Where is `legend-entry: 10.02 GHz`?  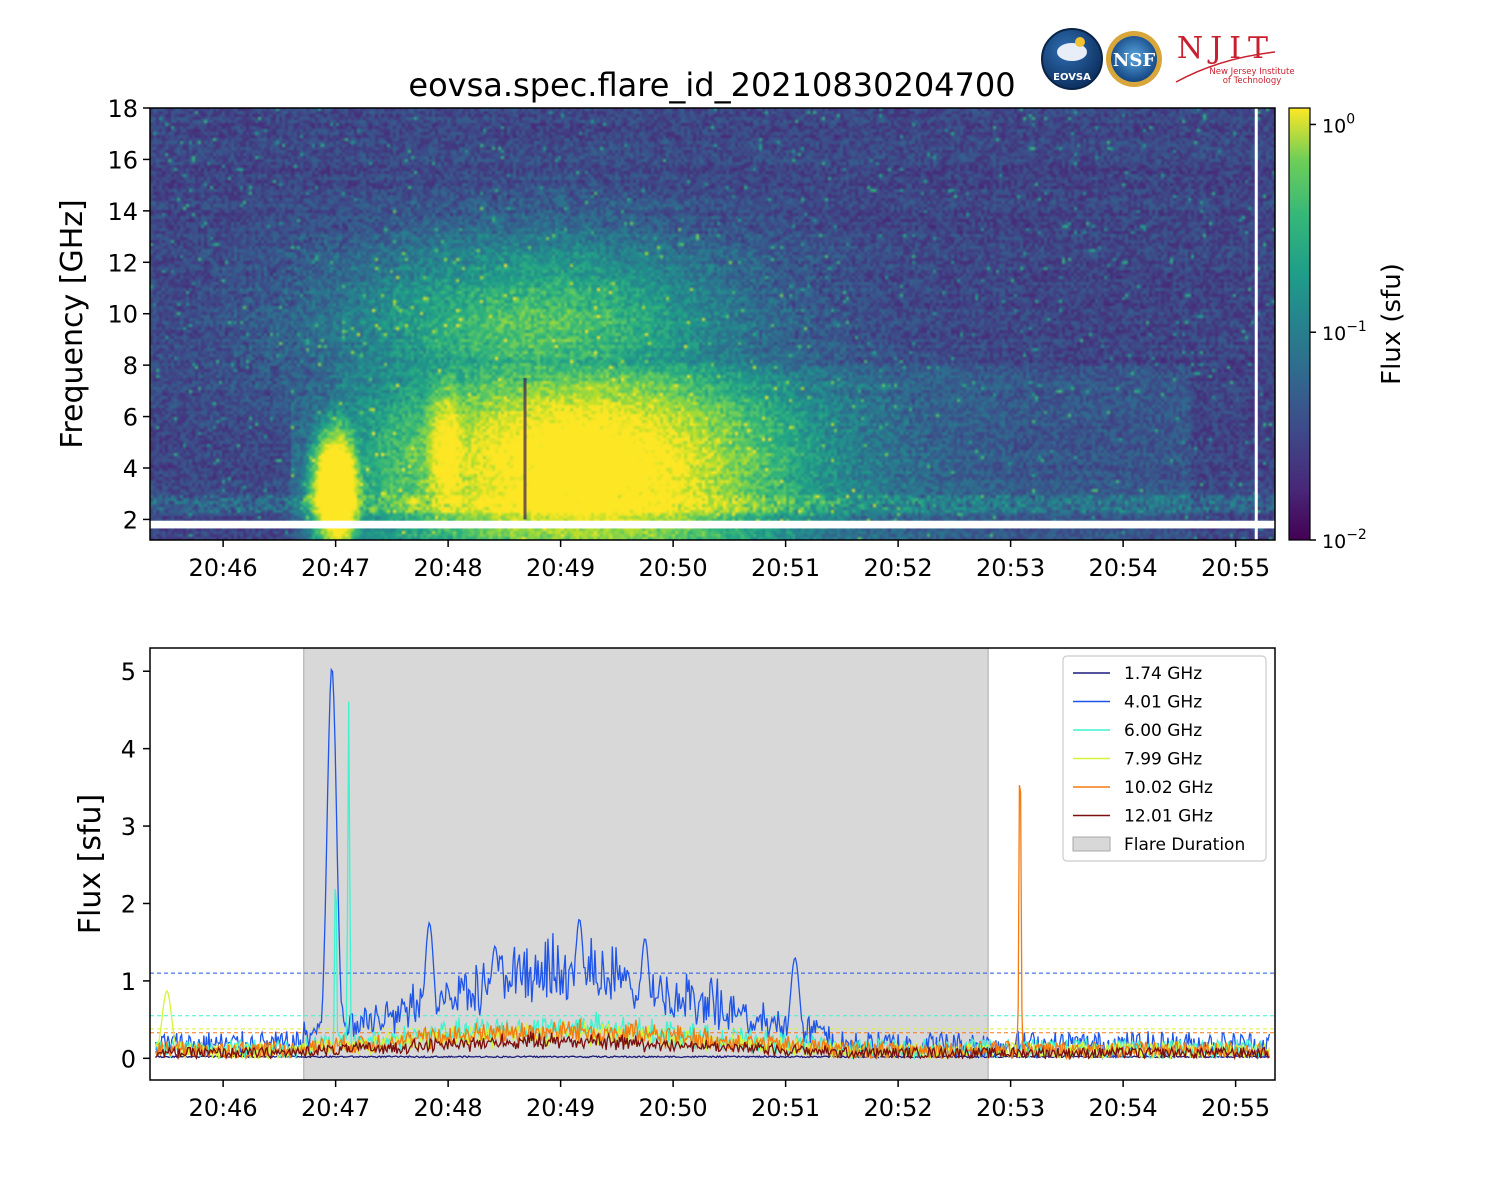 legend-entry: 10.02 GHz is located at coordinates (1168, 788).